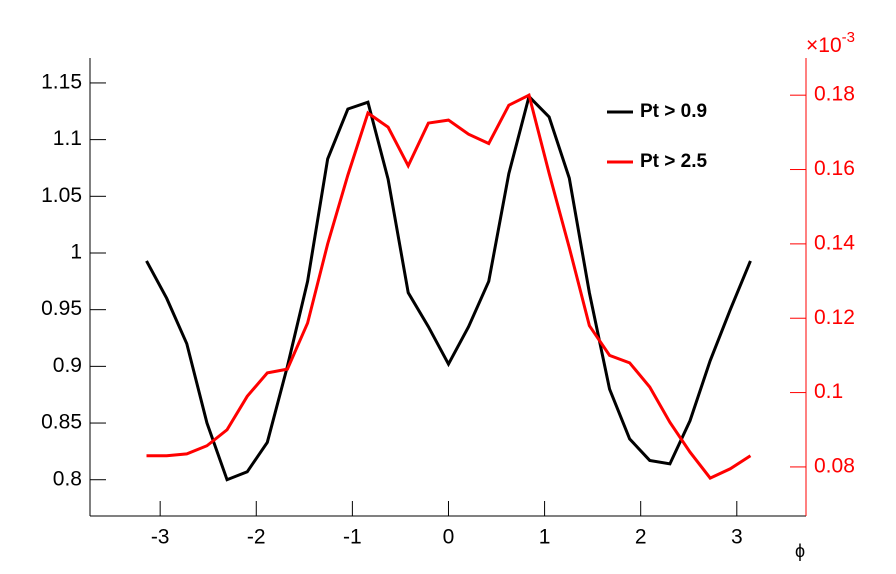 The image size is (896, 574). Describe the element at coordinates (61, 81) in the screenshot. I see `y-tick-label: 1.15` at that location.